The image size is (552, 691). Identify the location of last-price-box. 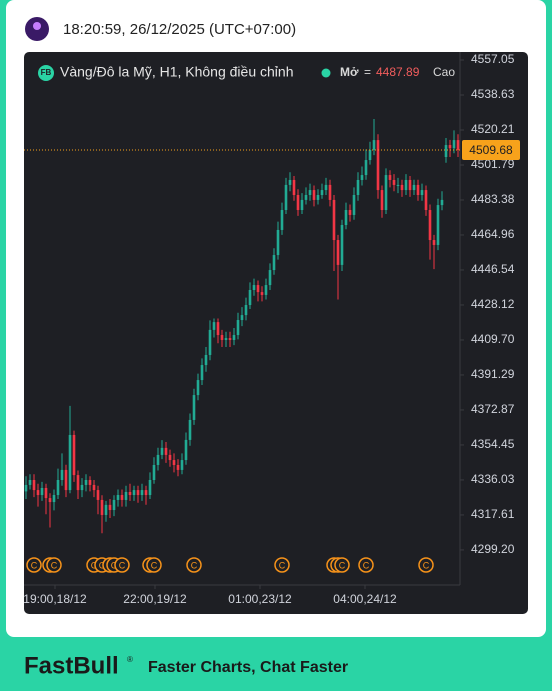
(491, 150).